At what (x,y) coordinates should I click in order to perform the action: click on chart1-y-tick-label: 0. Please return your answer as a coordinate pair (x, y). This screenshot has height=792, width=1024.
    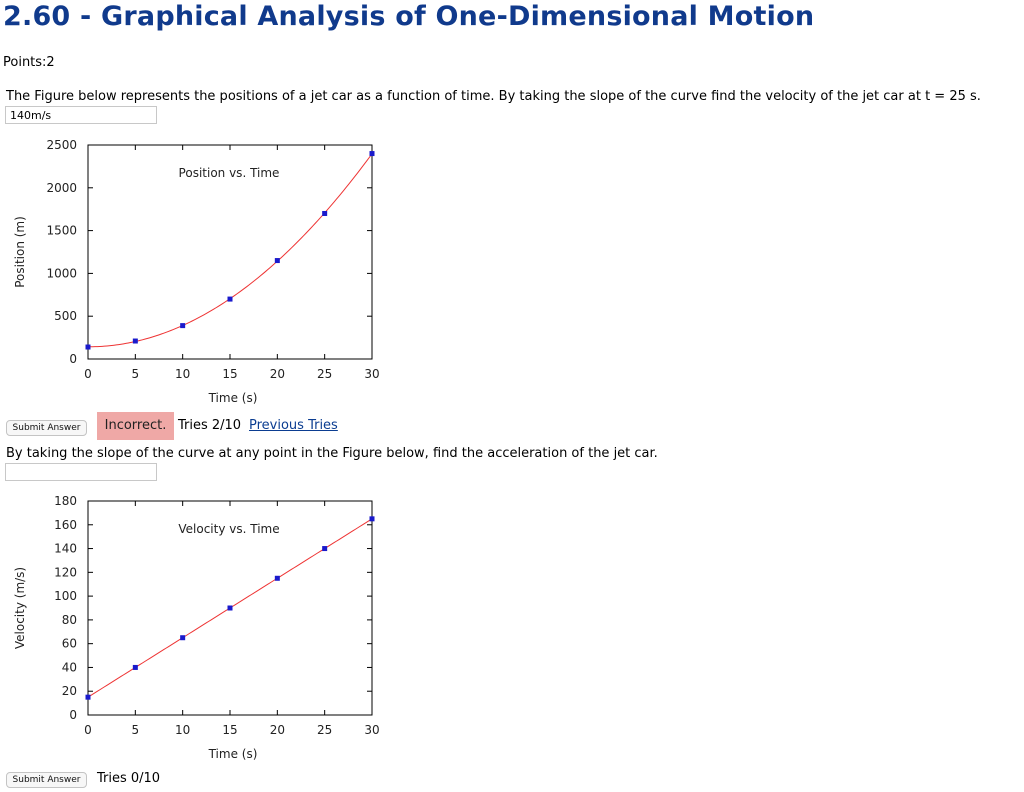
    Looking at the image, I should click on (73, 359).